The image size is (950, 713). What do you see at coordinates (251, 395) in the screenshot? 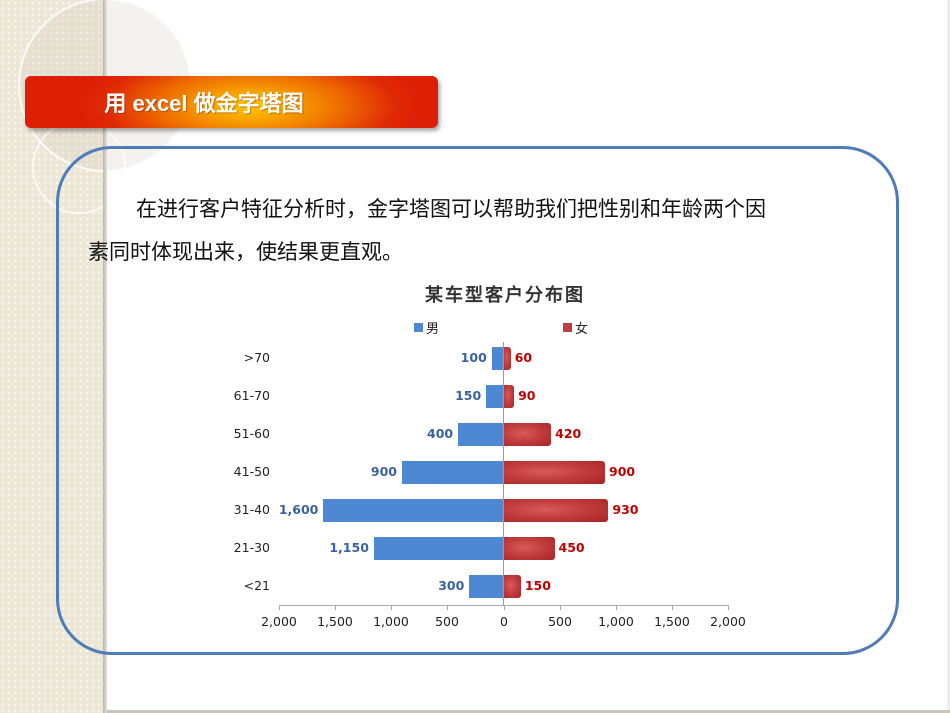
I see `category-label: 61-70` at bounding box center [251, 395].